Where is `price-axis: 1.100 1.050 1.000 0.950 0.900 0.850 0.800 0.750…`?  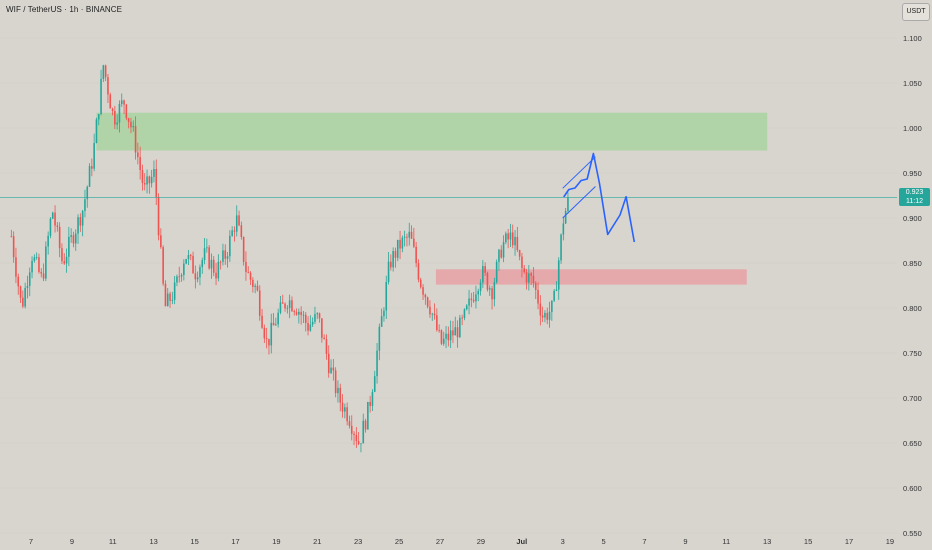 price-axis: 1.100 1.050 1.000 0.950 0.900 0.850 0.800 0.750… is located at coordinates (914, 275).